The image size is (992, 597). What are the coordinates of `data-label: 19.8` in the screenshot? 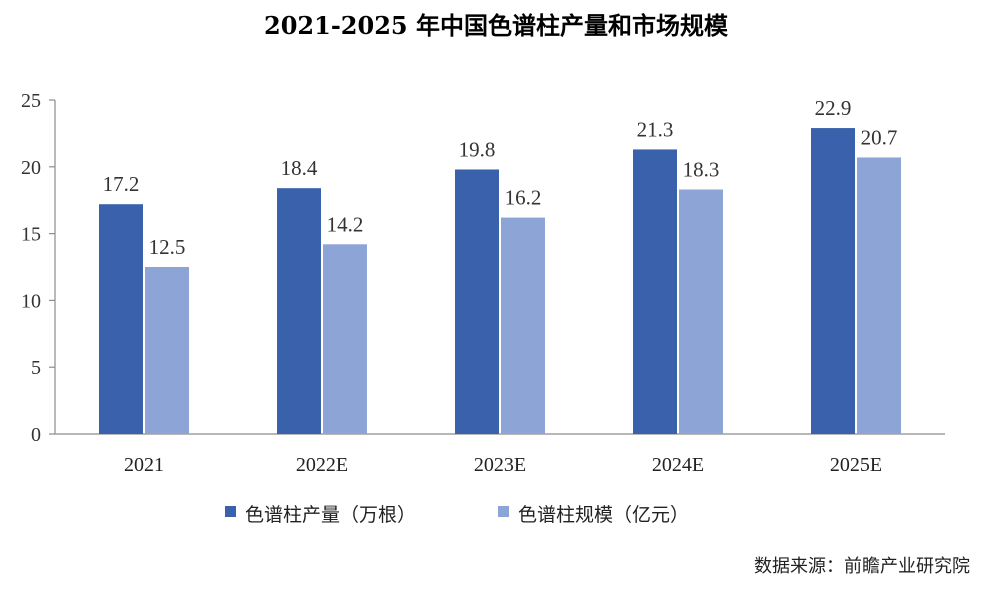 It's located at (477, 149).